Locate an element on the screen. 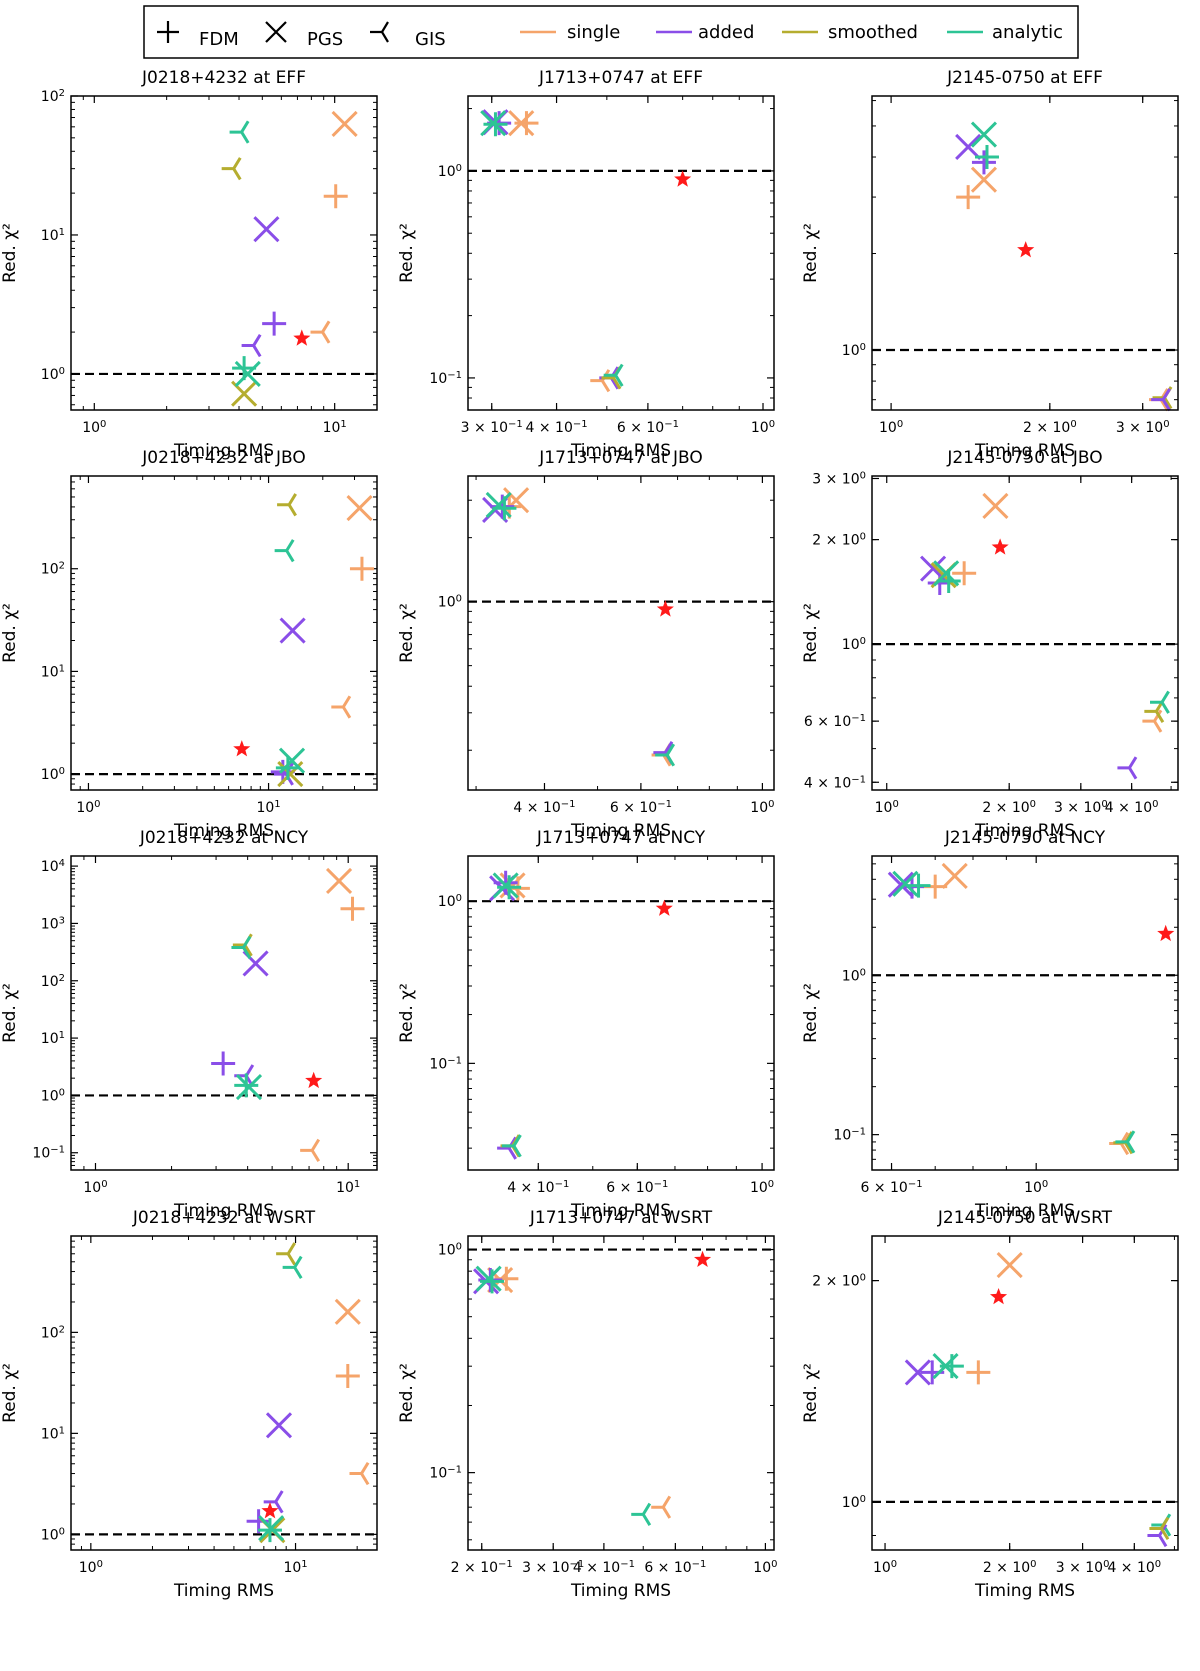  legend-single-label: single is located at coordinates (593, 32).